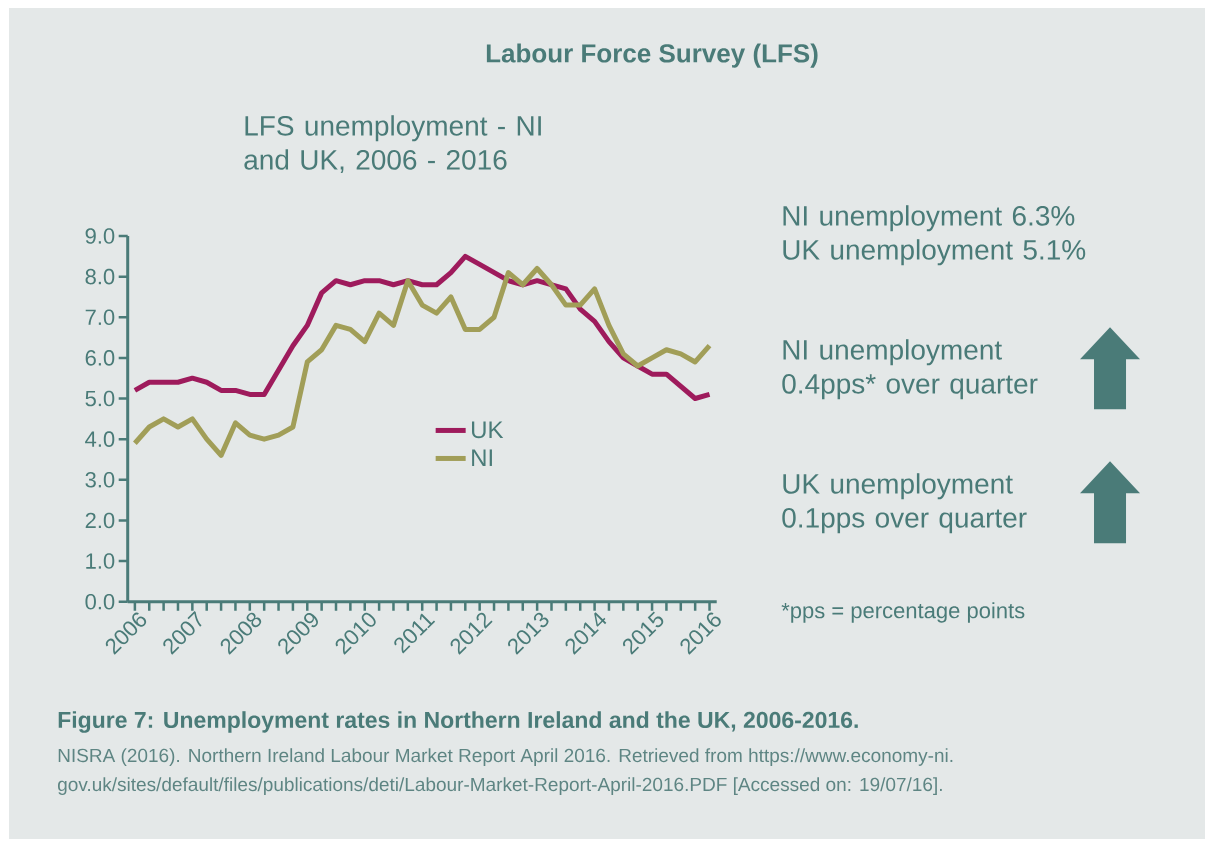 The image size is (1214, 845). I want to click on y-tick-label: 3.0, so click(100, 480).